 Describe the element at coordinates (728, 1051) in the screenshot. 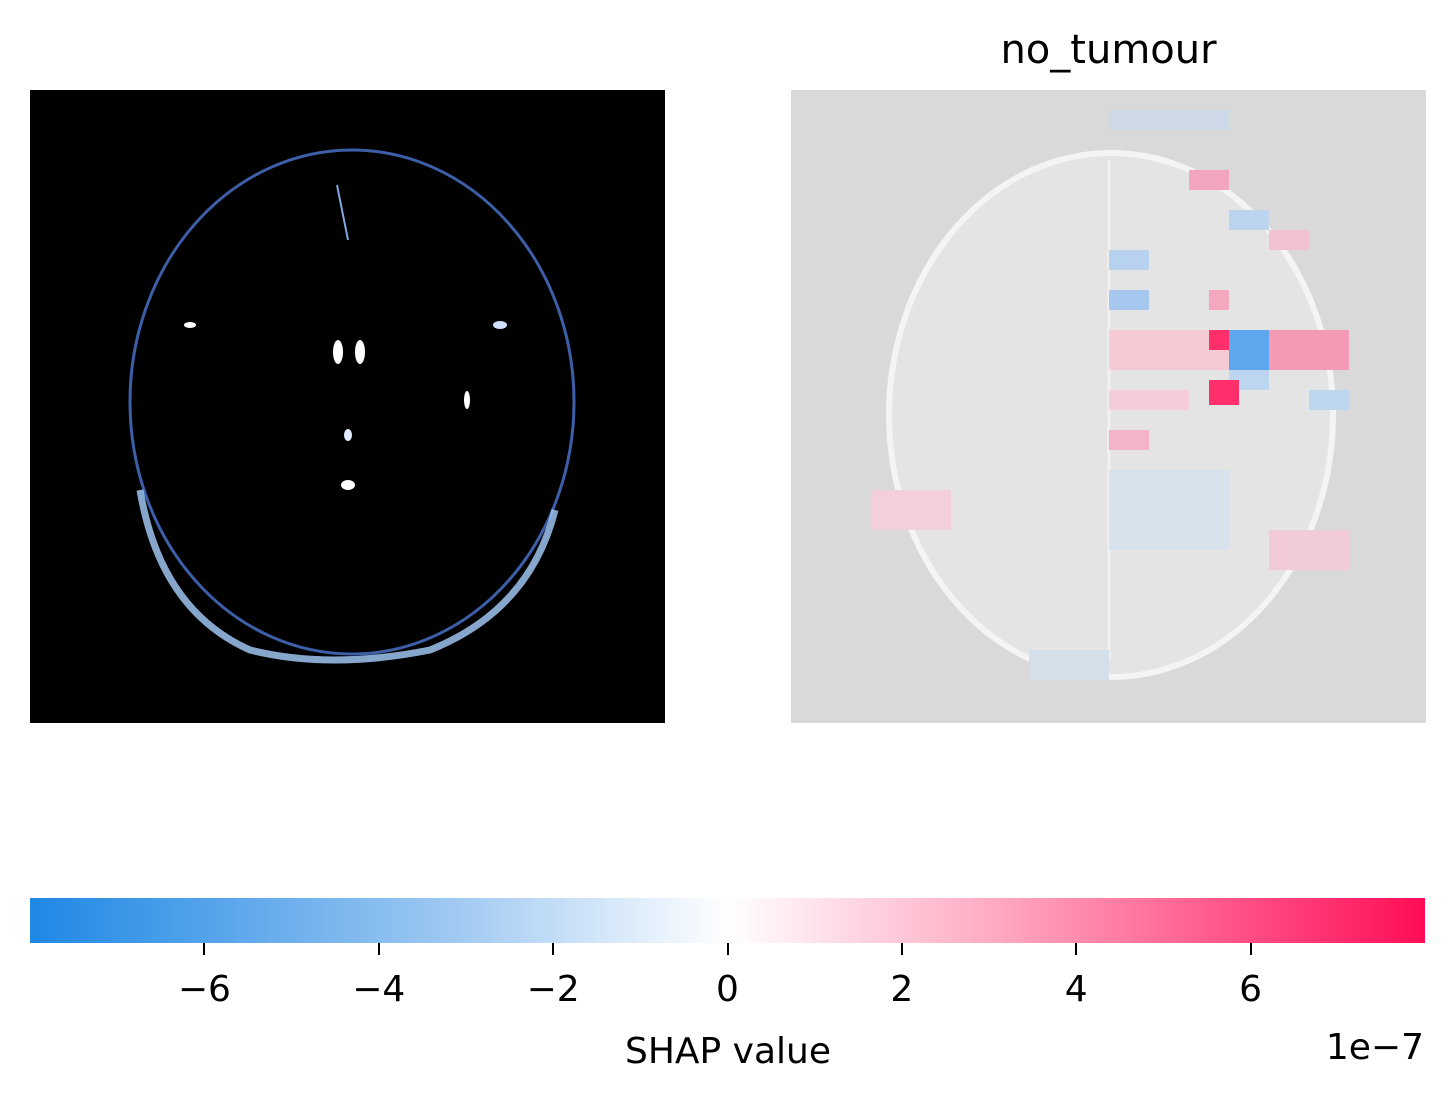

I see `colorbar-label: SHAP value` at that location.